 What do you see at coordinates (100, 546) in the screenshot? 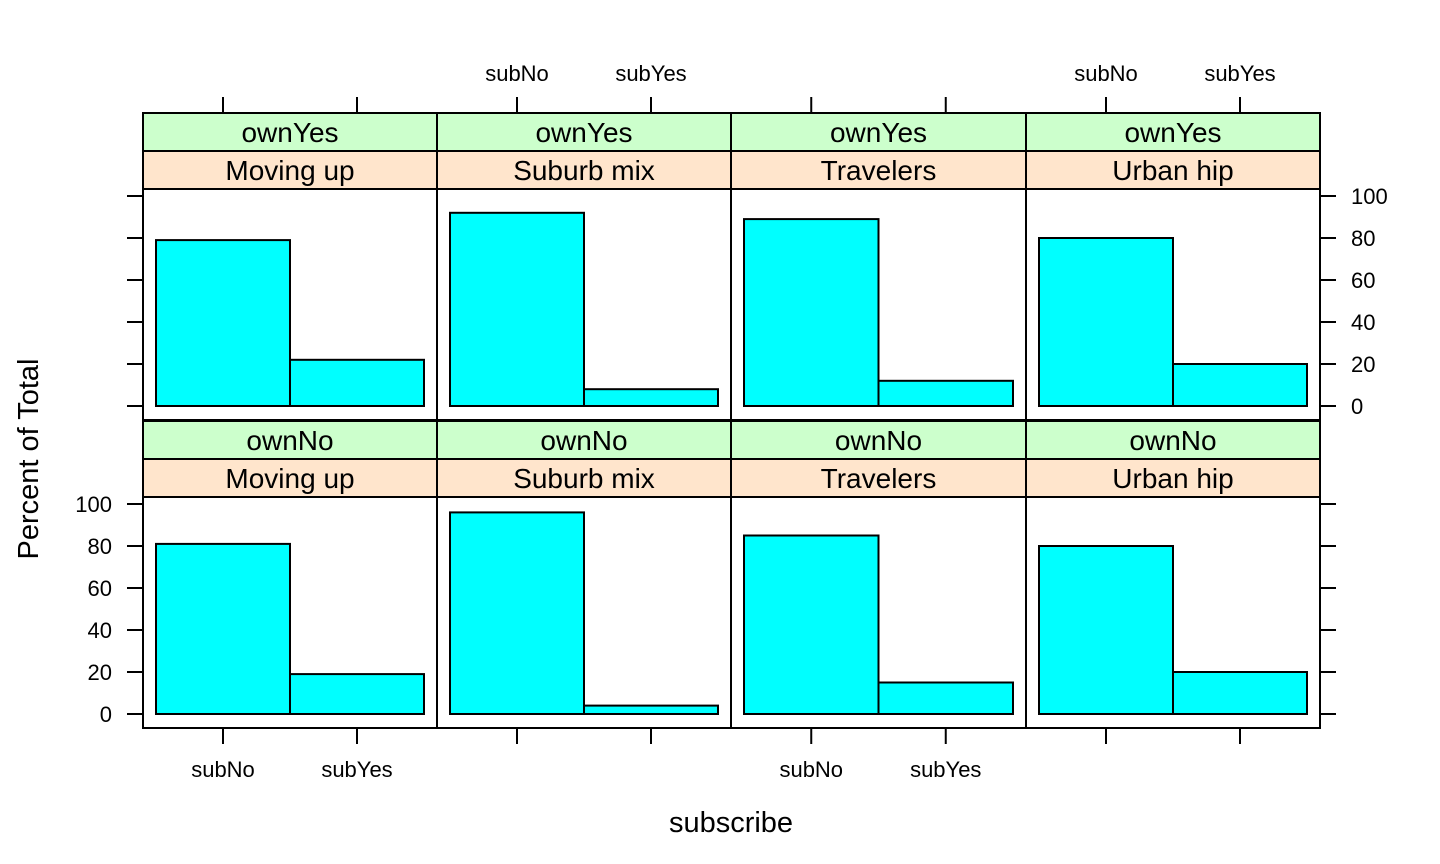
I see `y-tick-label-left: 80` at bounding box center [100, 546].